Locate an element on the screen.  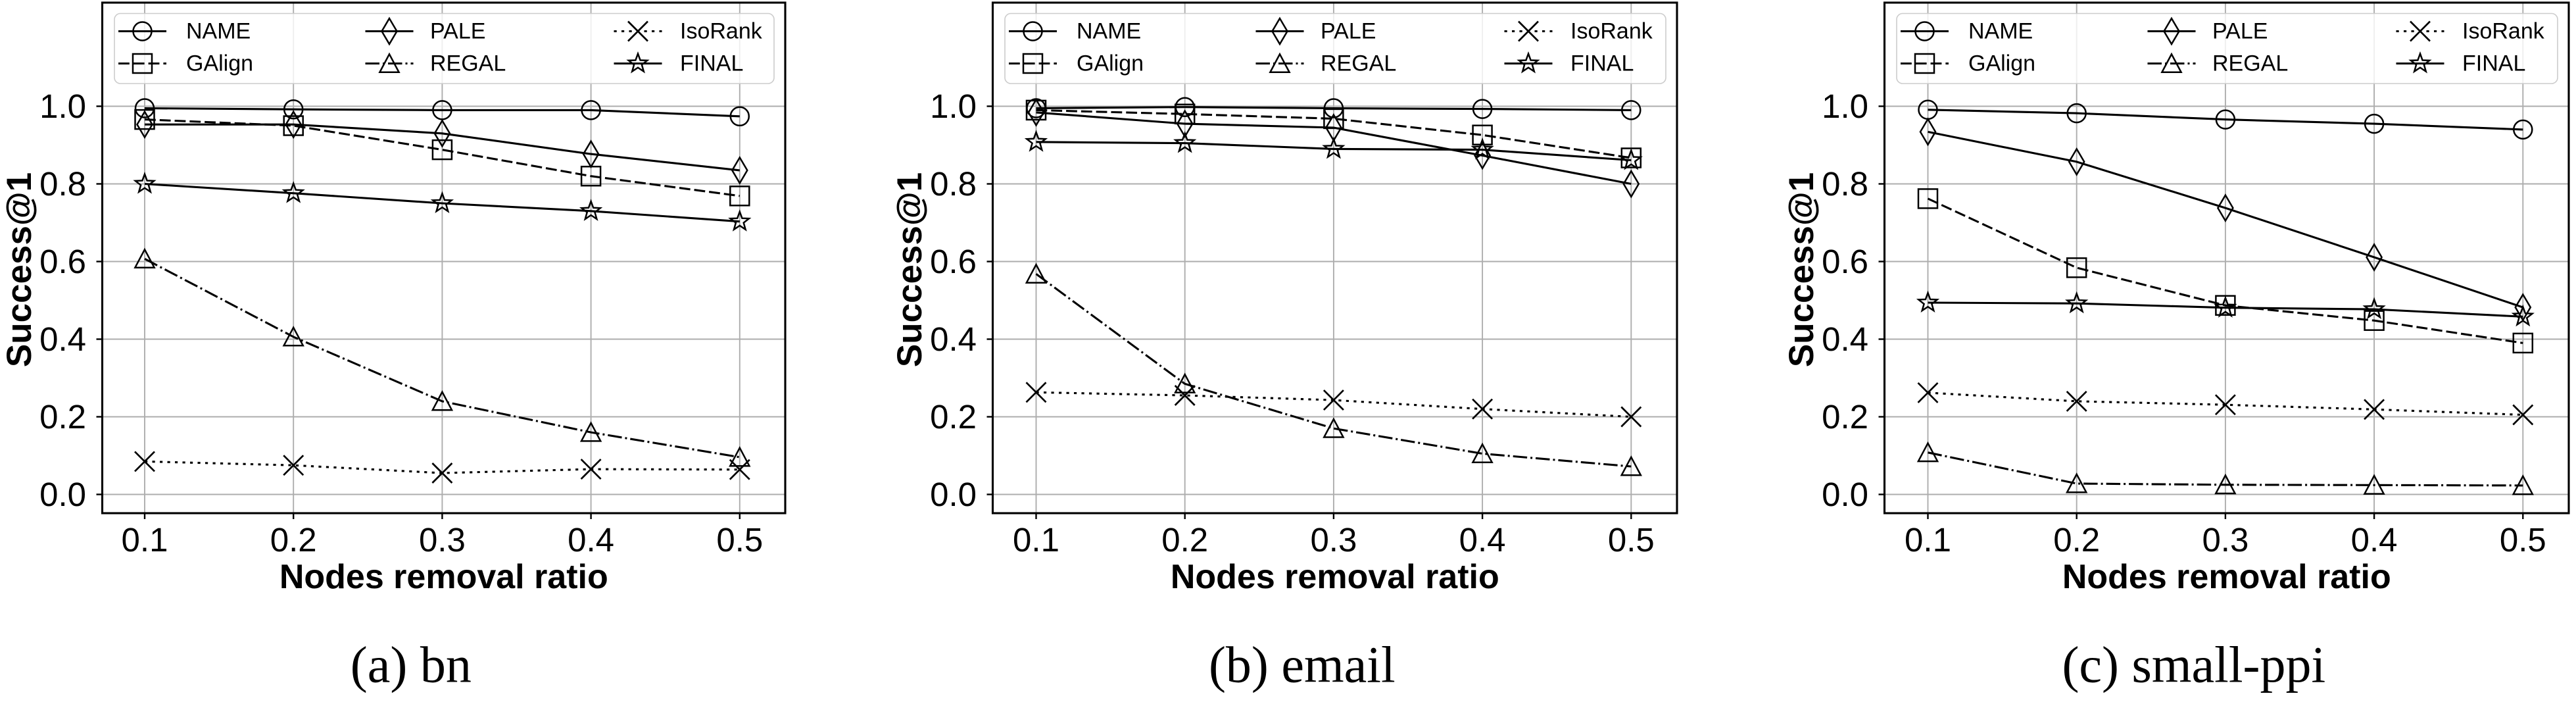
svg-text: (b) email is located at coordinates (1303, 664).